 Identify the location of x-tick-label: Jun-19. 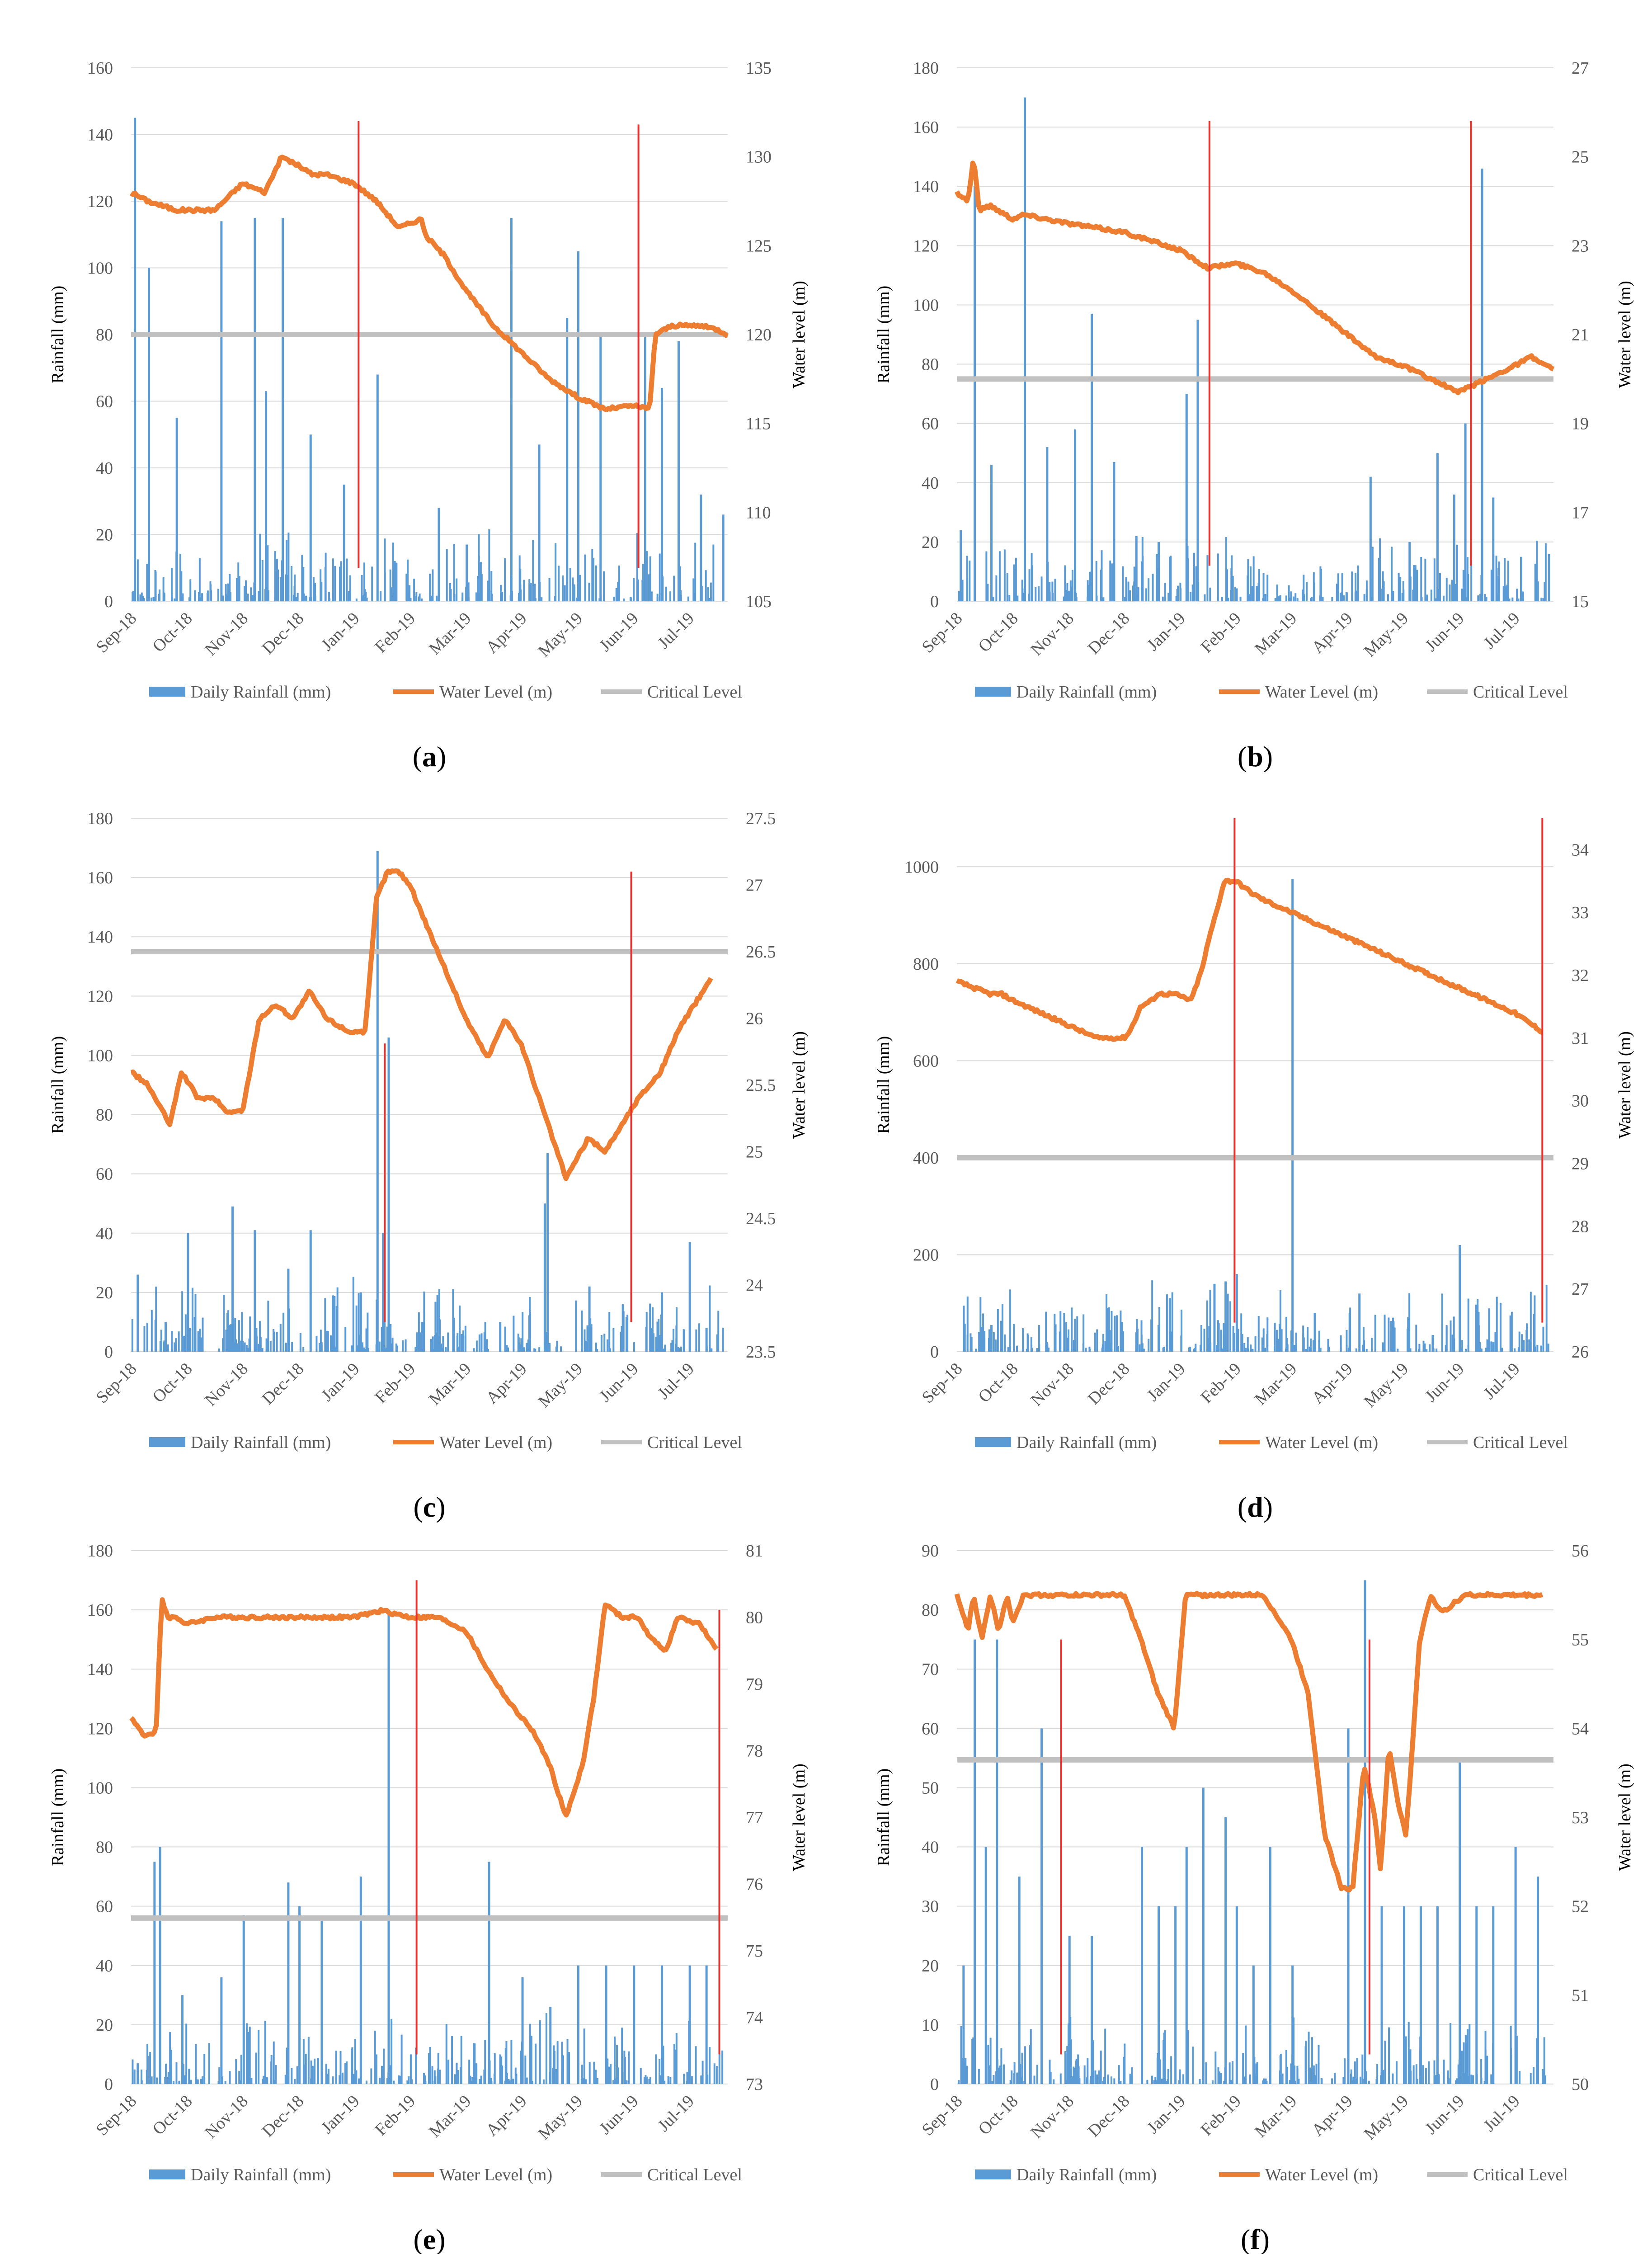
(619, 2115).